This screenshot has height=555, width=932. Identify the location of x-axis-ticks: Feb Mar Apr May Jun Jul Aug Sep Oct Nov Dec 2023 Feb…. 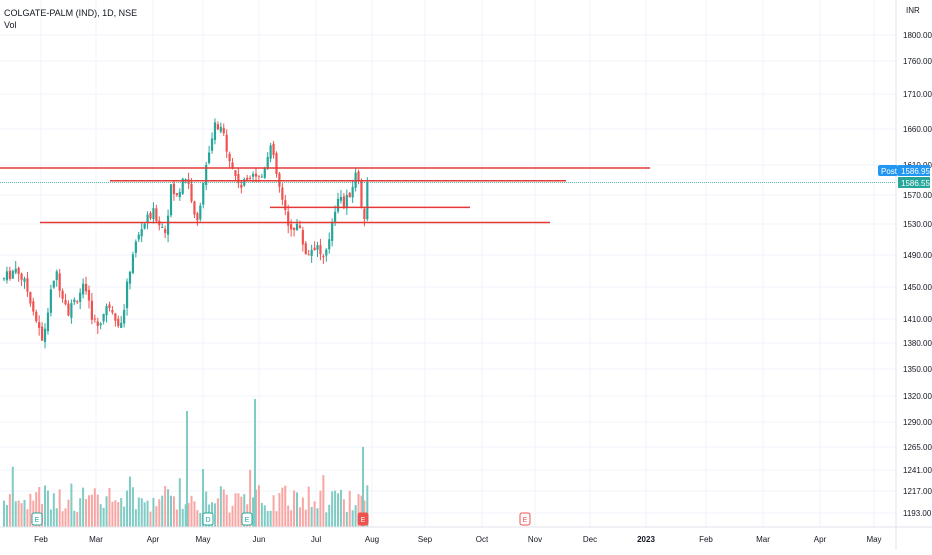
(457, 539).